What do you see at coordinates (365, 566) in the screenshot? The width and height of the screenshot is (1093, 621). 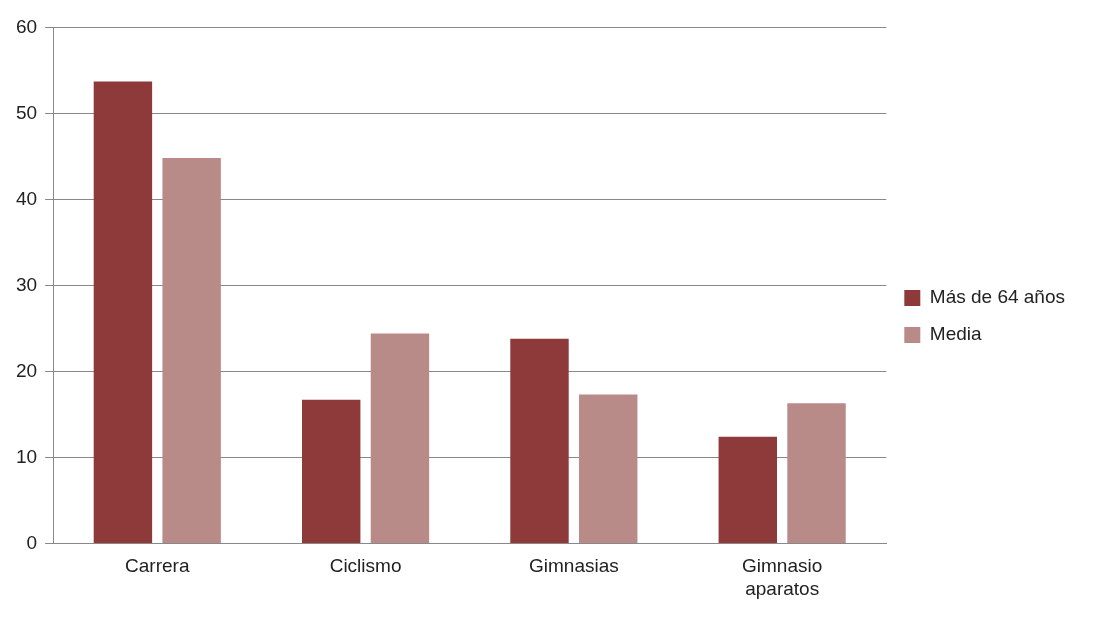 I see `x-tick-label: Ciclismo` at bounding box center [365, 566].